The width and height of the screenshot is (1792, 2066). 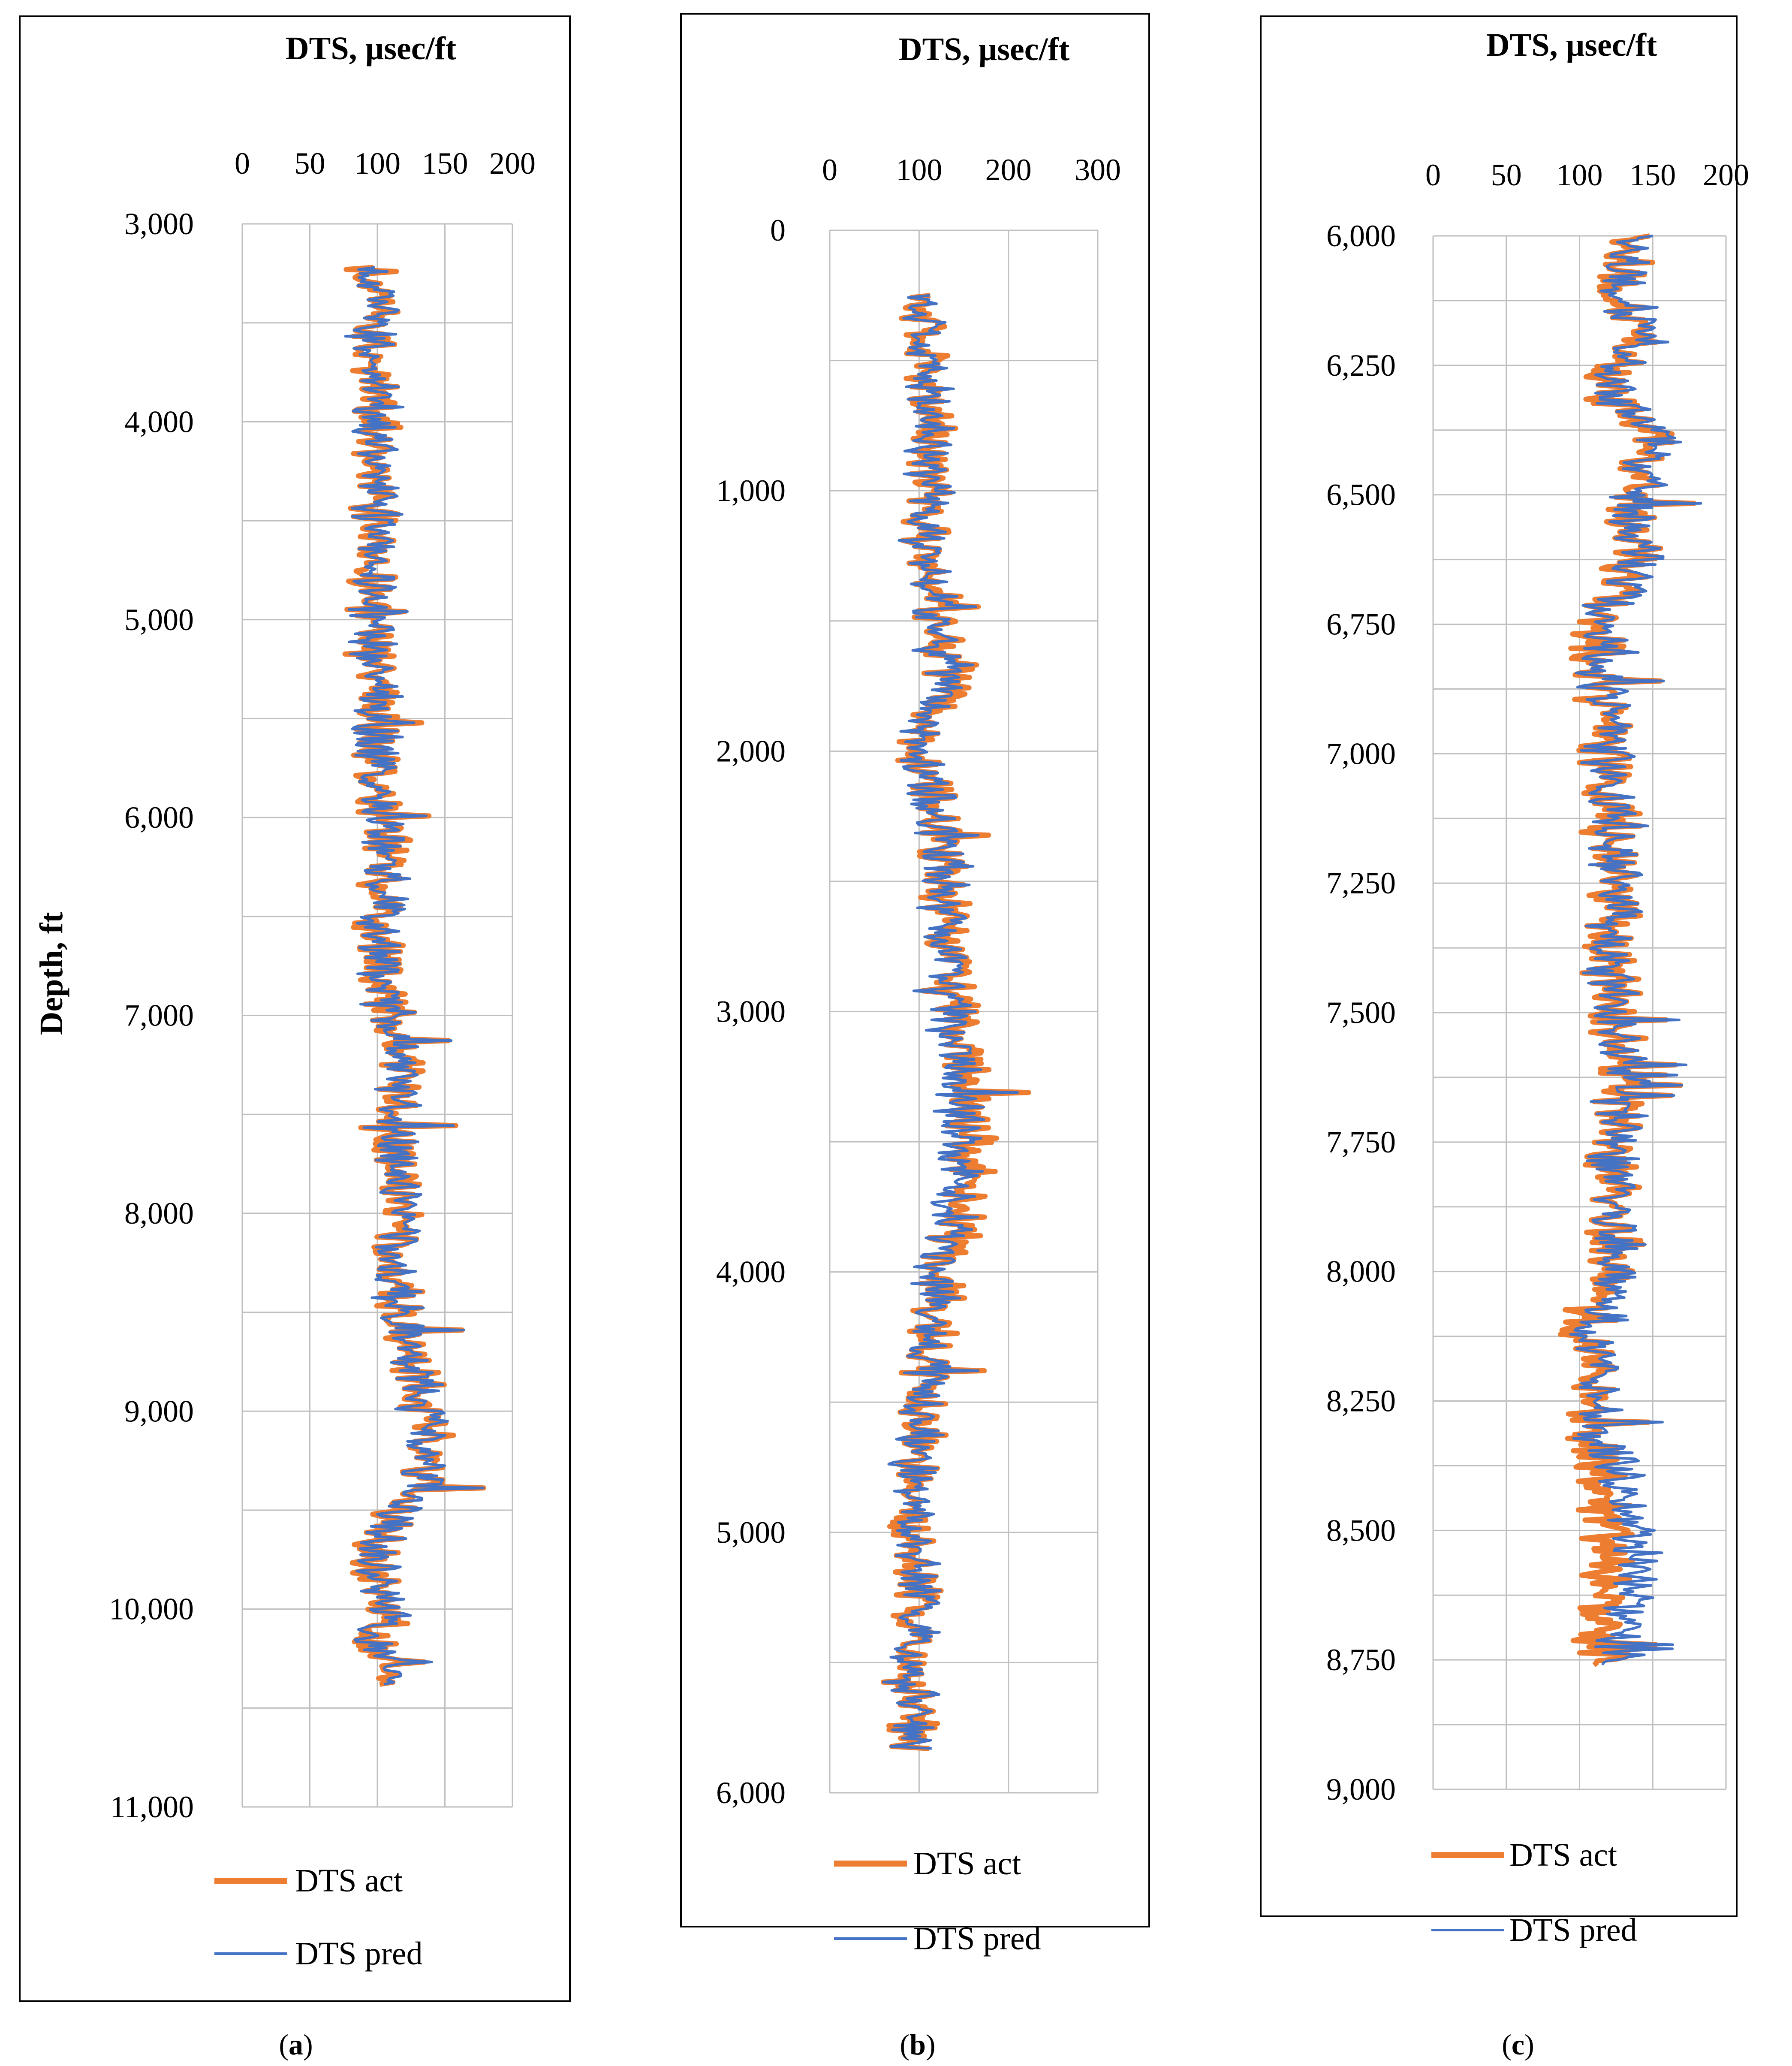 I want to click on panel-c-grid, so click(x=1579, y=1012).